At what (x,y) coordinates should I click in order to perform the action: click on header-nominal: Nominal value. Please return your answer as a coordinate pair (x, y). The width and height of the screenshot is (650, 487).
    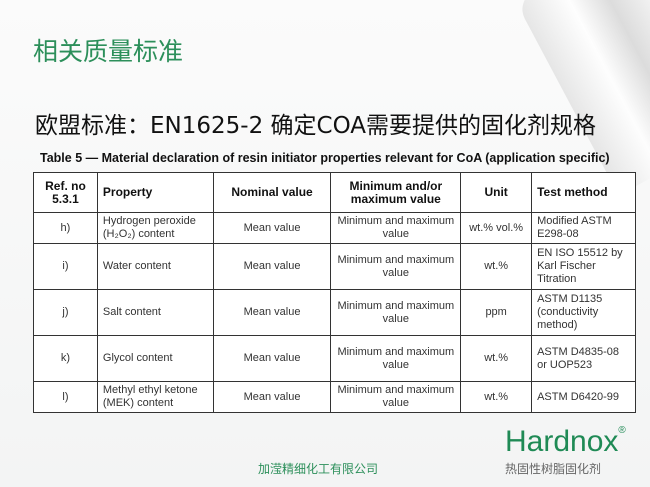
    Looking at the image, I should click on (272, 192).